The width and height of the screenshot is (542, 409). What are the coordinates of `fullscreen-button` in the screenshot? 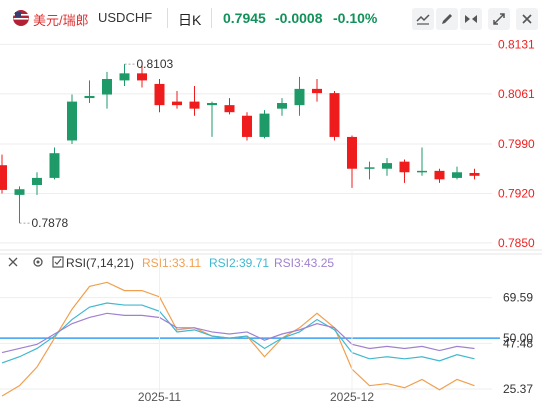 It's located at (499, 19).